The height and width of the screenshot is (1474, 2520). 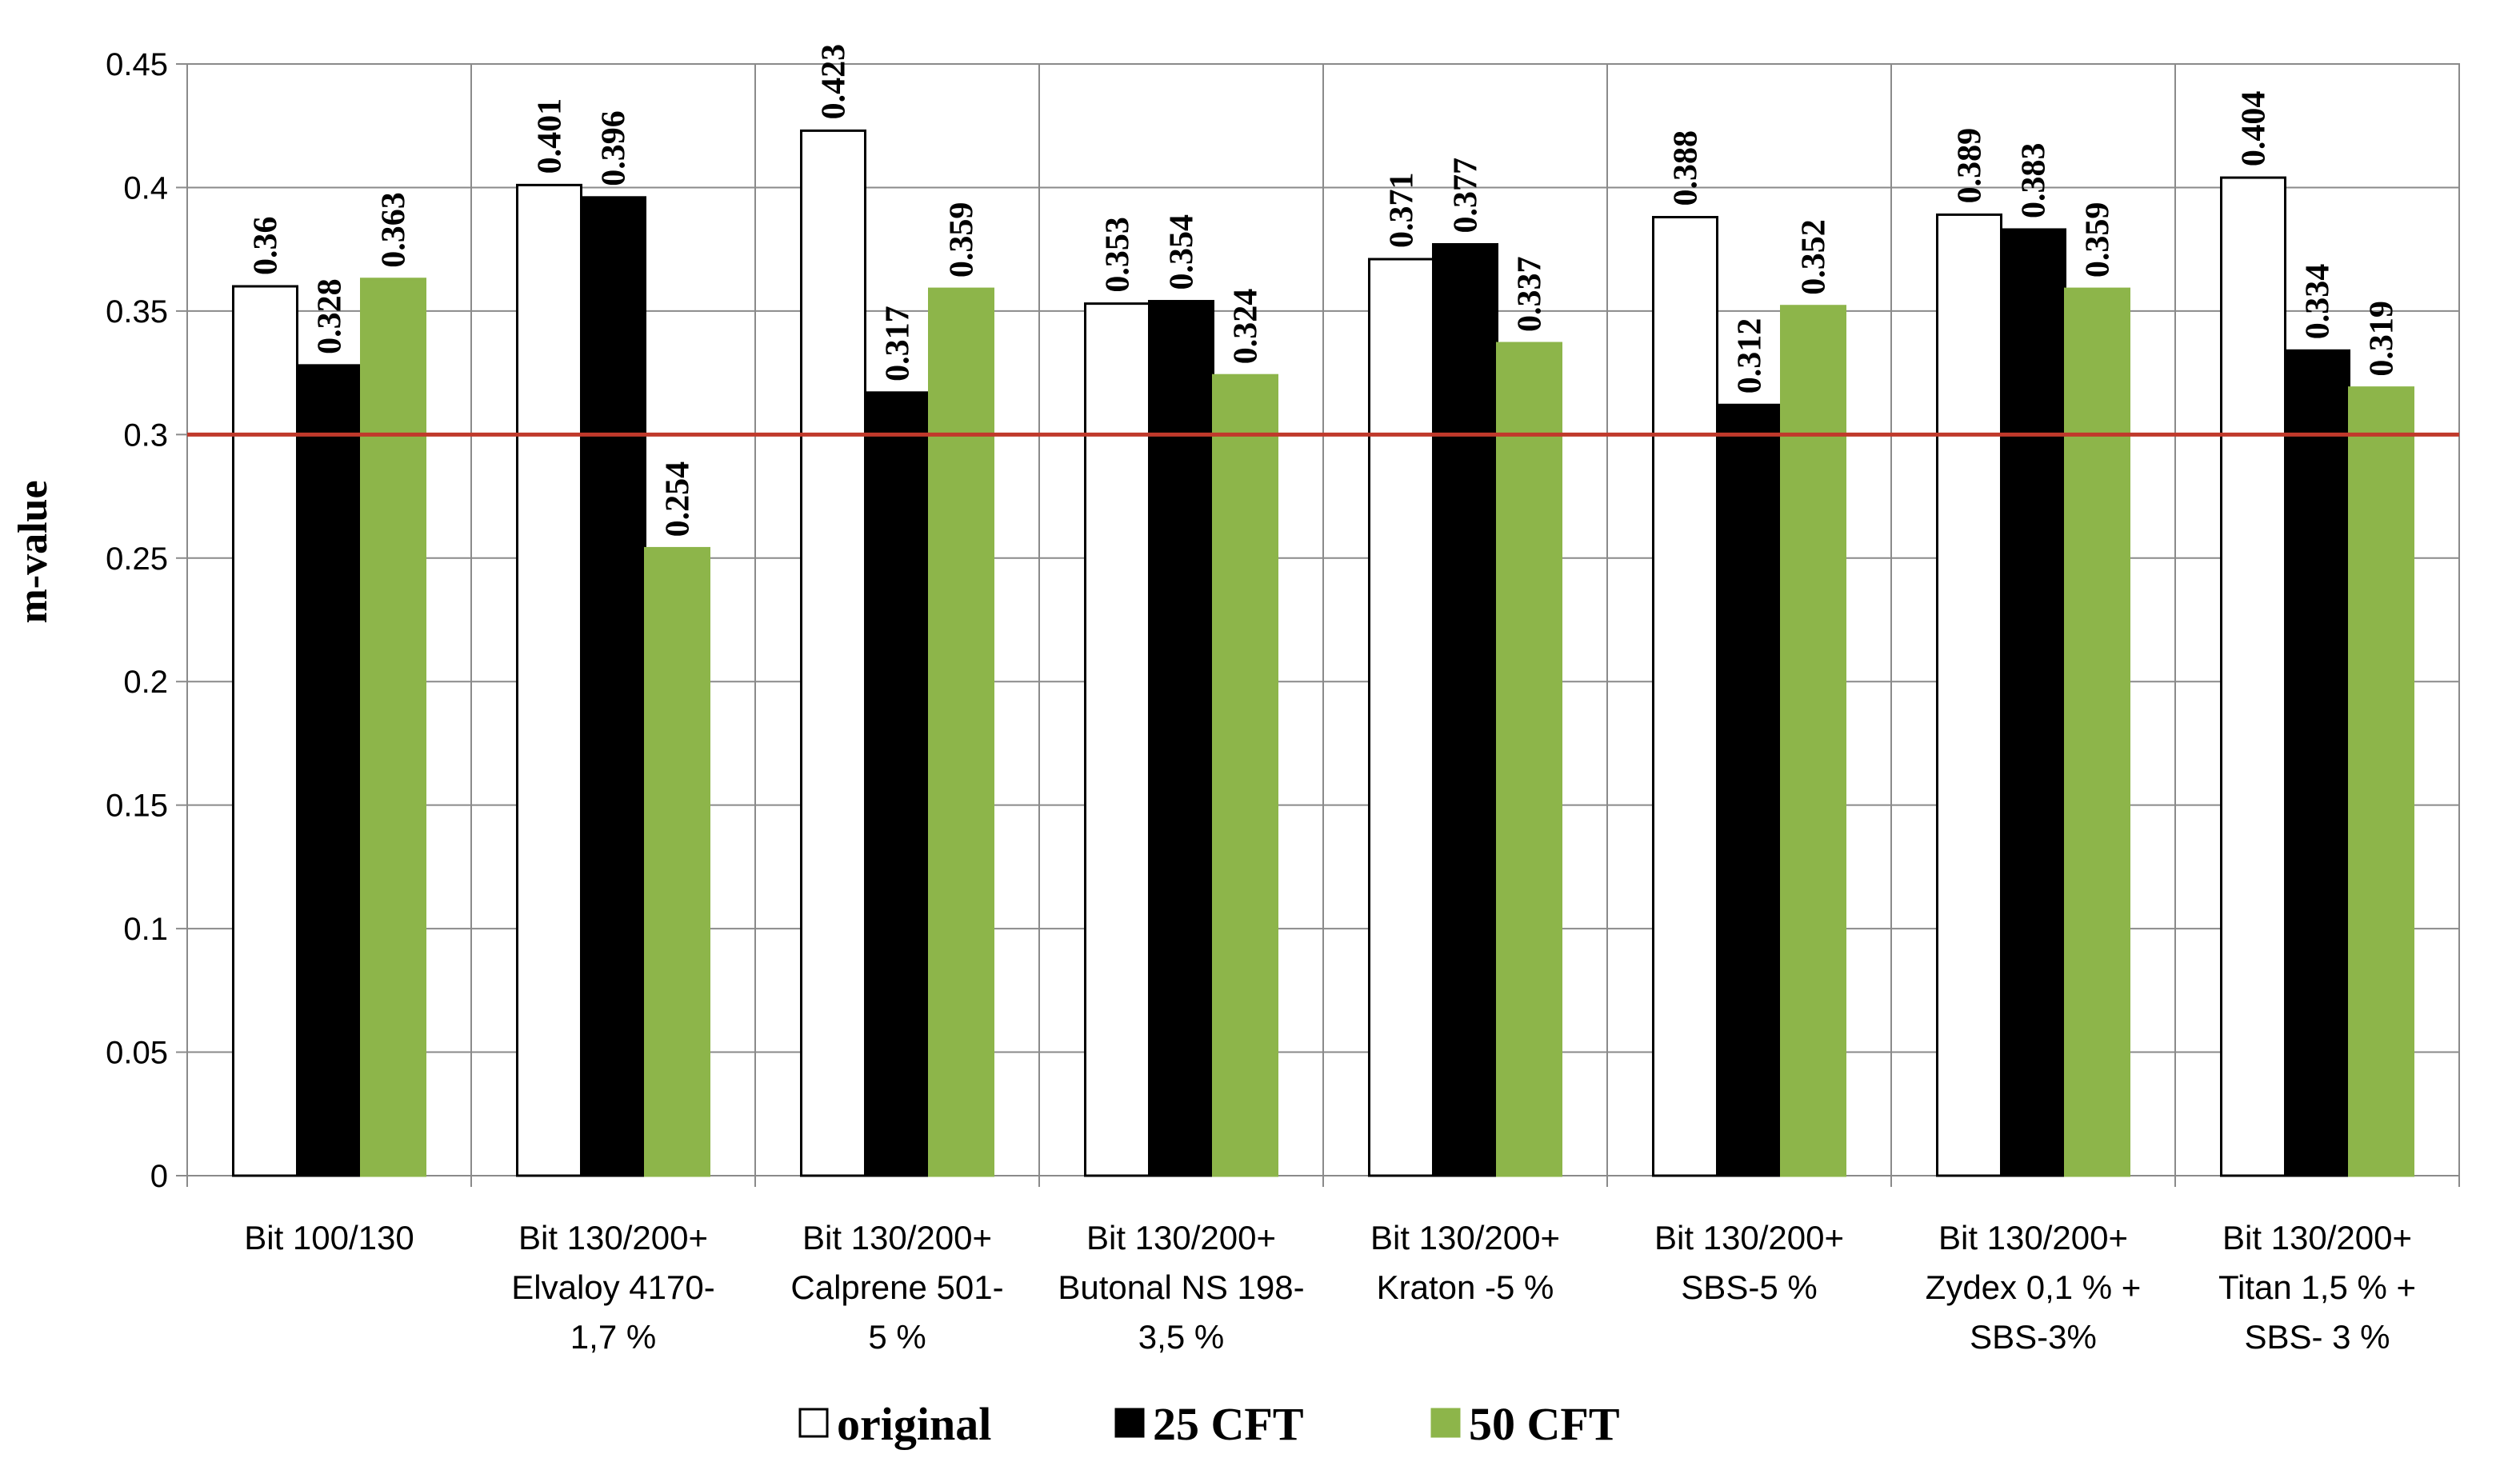 What do you see at coordinates (2033, 1337) in the screenshot?
I see `x-category-label: SBS-3%` at bounding box center [2033, 1337].